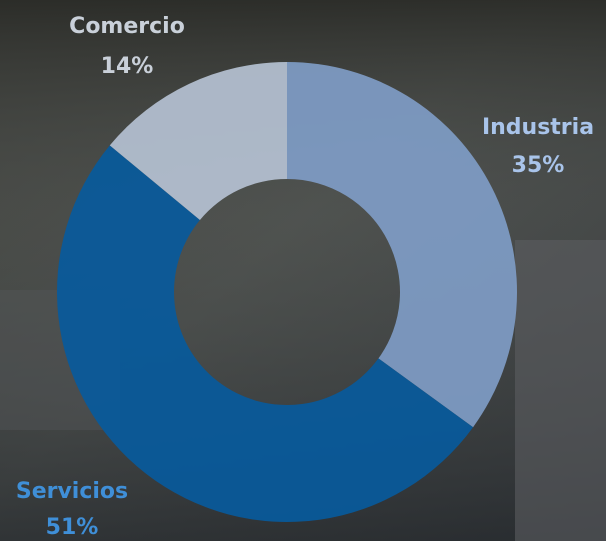  Describe the element at coordinates (72, 527) in the screenshot. I see `slice-value-label: 51%` at that location.